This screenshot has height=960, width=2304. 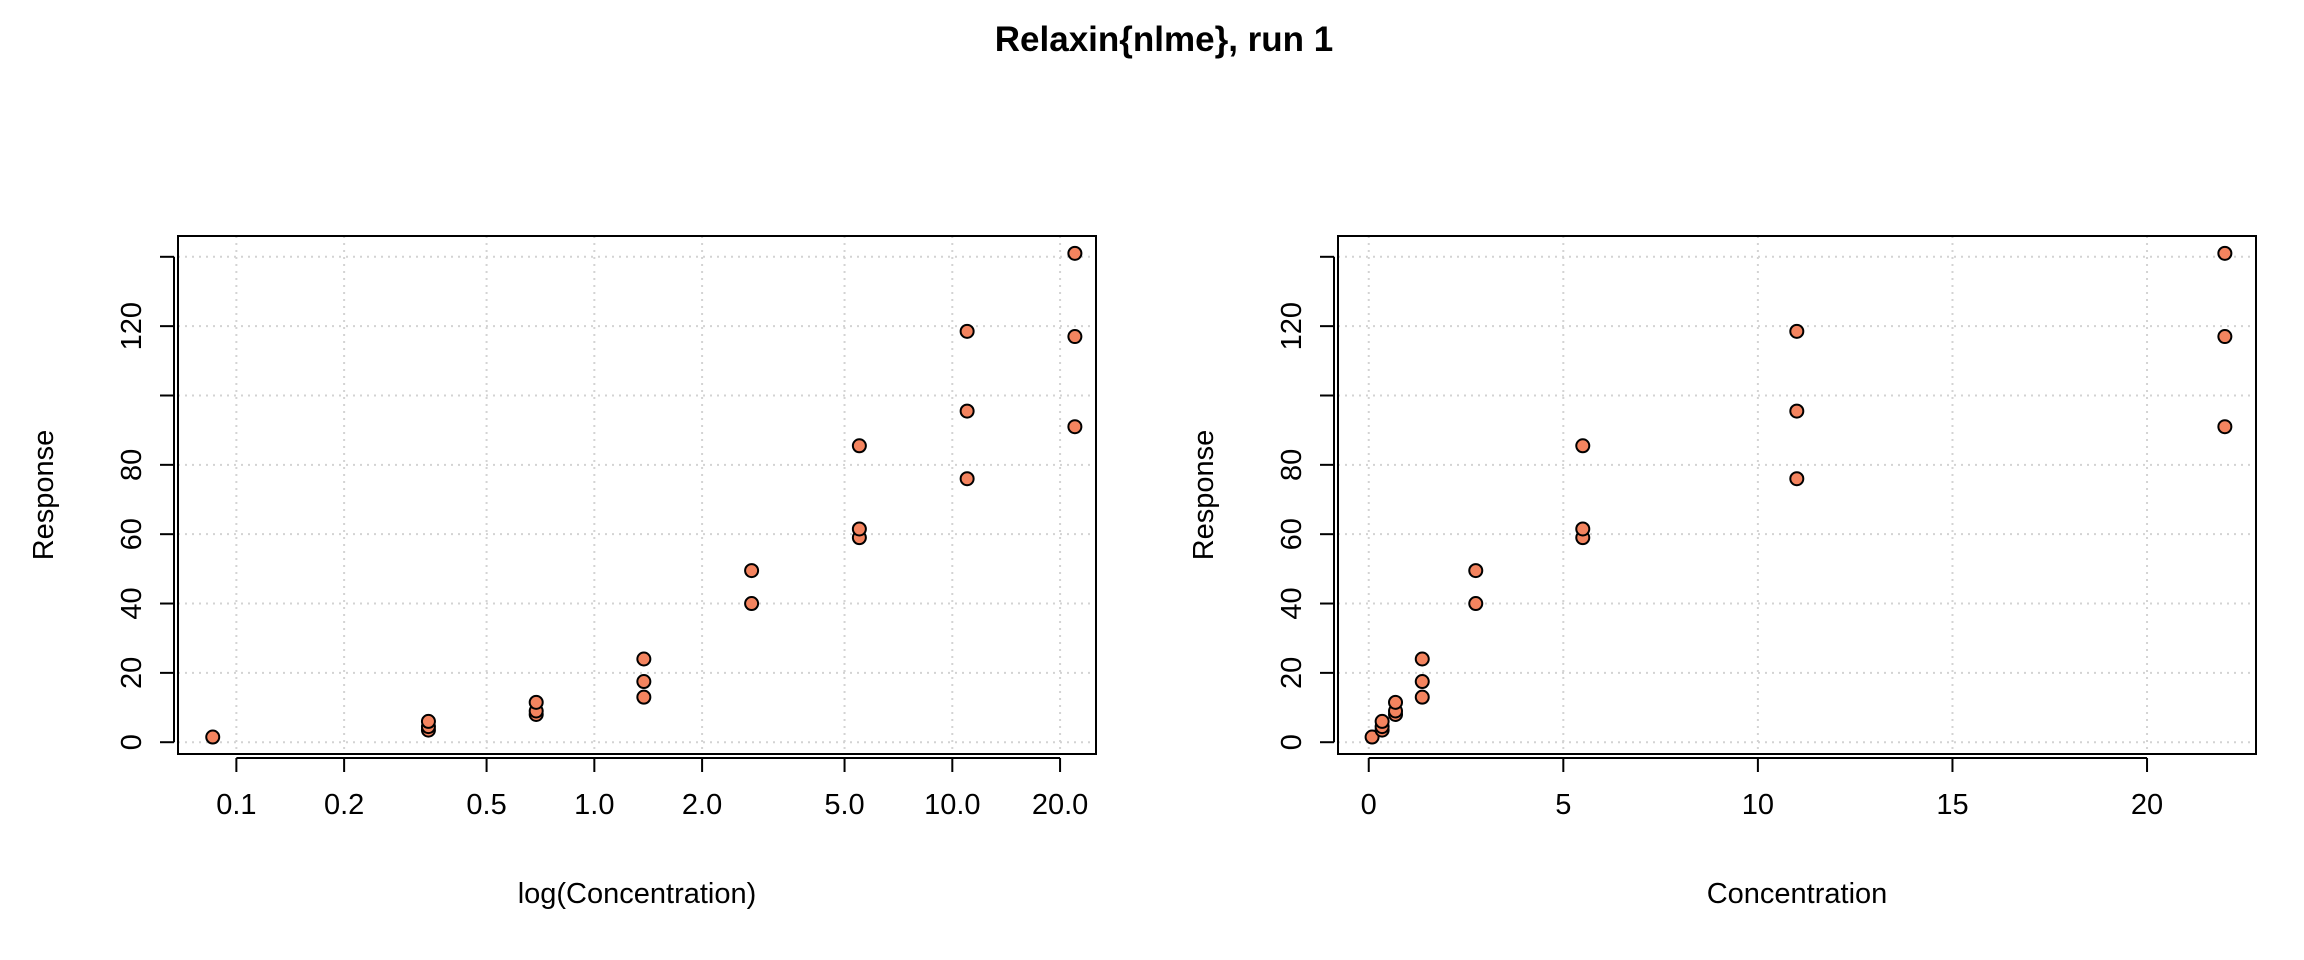 I want to click on x-tick-label: 10.0, so click(x=952, y=805).